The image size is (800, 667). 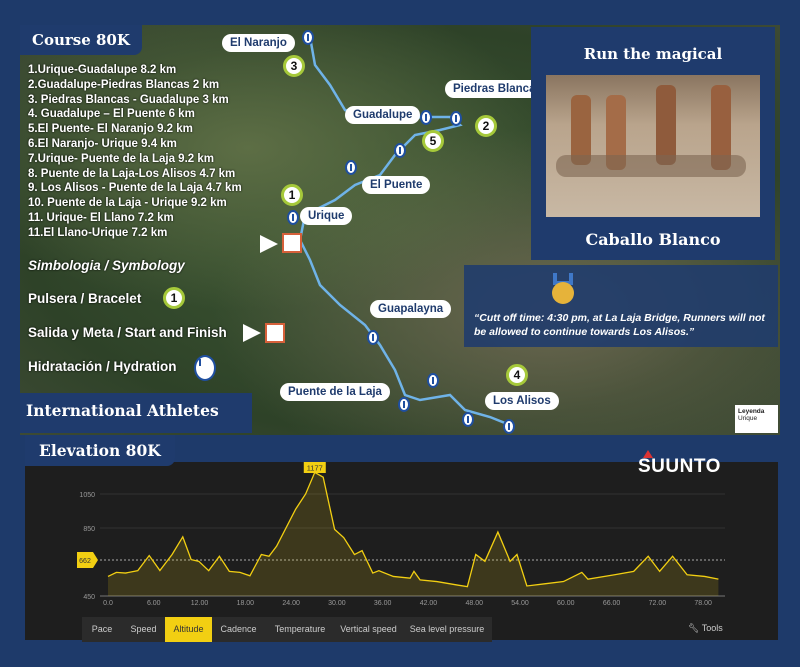 What do you see at coordinates (474, 603) in the screenshot?
I see `x-tick-label: 48.00` at bounding box center [474, 603].